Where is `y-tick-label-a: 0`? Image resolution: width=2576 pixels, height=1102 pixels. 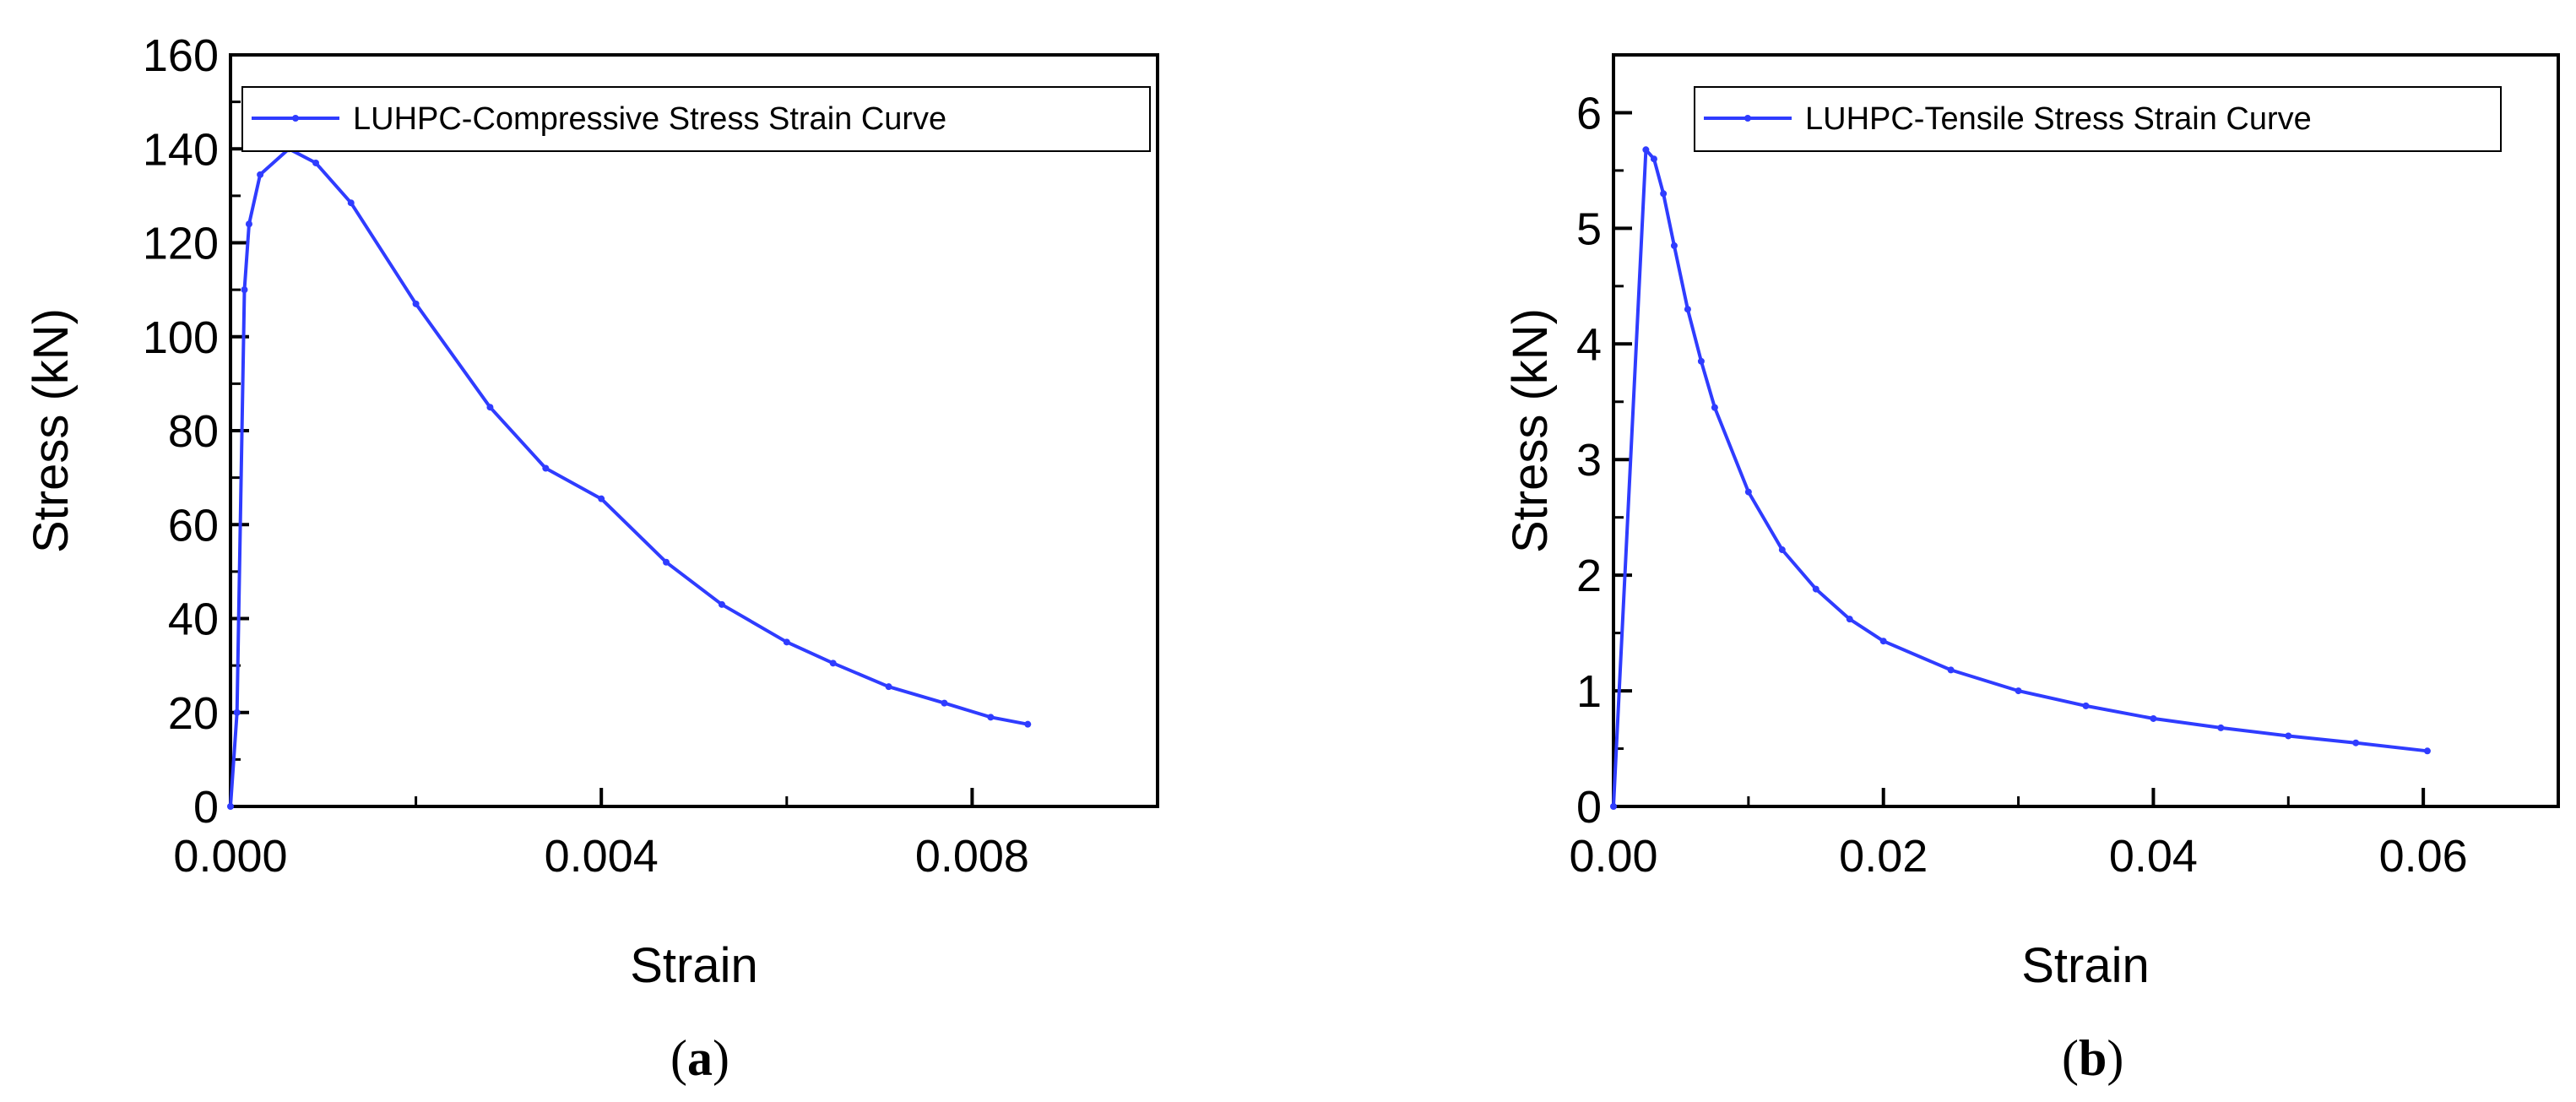 y-tick-label-a: 0 is located at coordinates (206, 807).